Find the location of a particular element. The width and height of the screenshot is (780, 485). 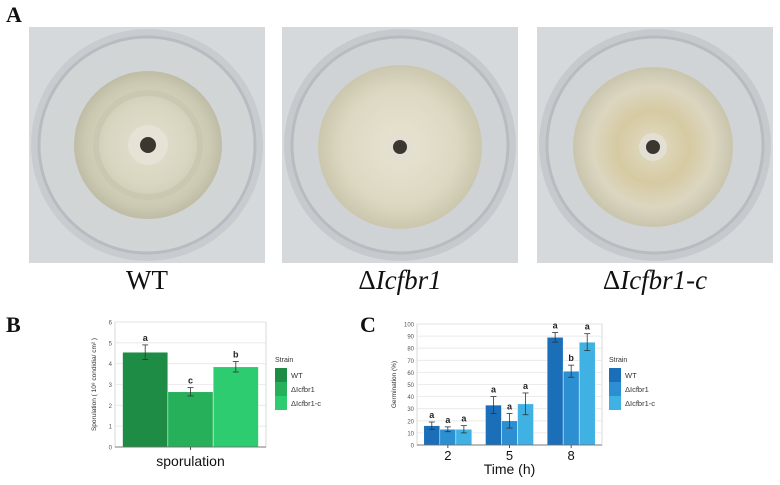

y-axis-title: Germination (%) is located at coordinates (394, 384).